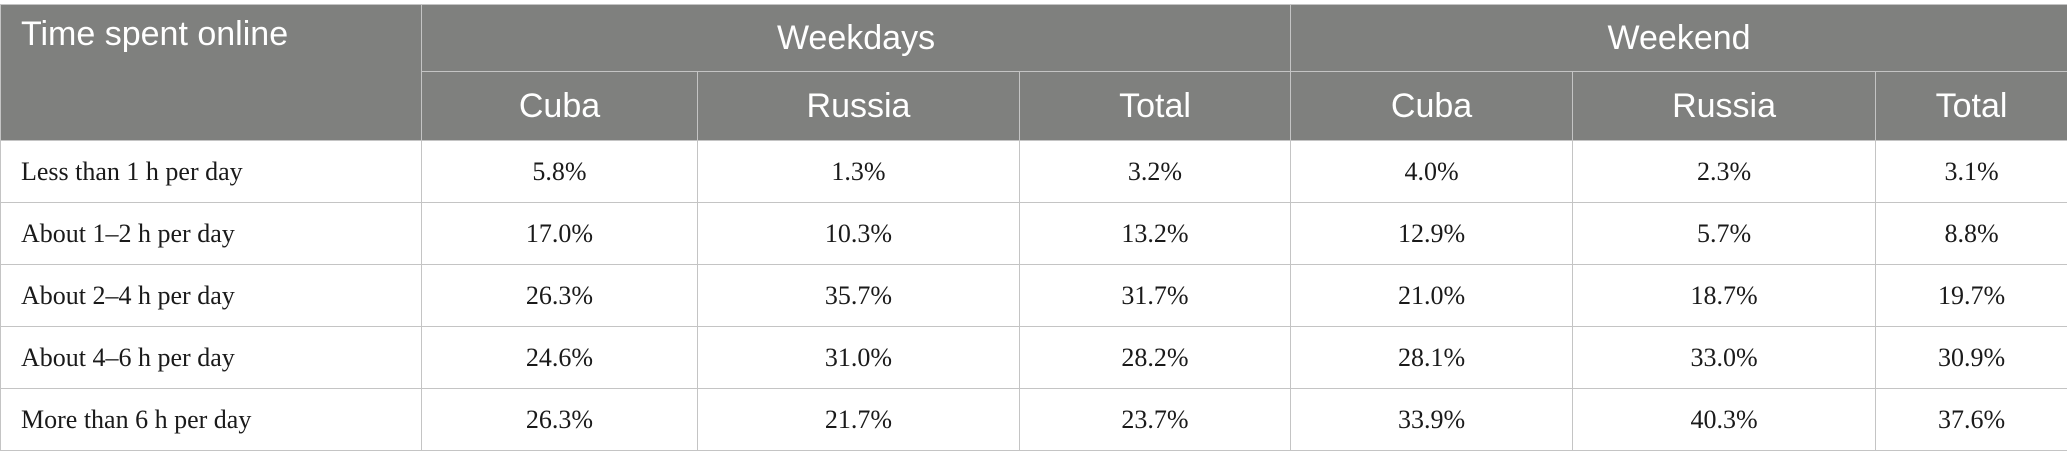 The image size is (2067, 466). I want to click on col-header-weekdays-russia: Russia, so click(858, 106).